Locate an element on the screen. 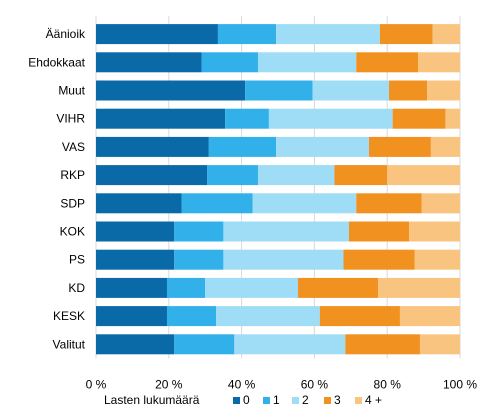 This screenshot has width=493, height=418. category-label: RKP is located at coordinates (72, 175).